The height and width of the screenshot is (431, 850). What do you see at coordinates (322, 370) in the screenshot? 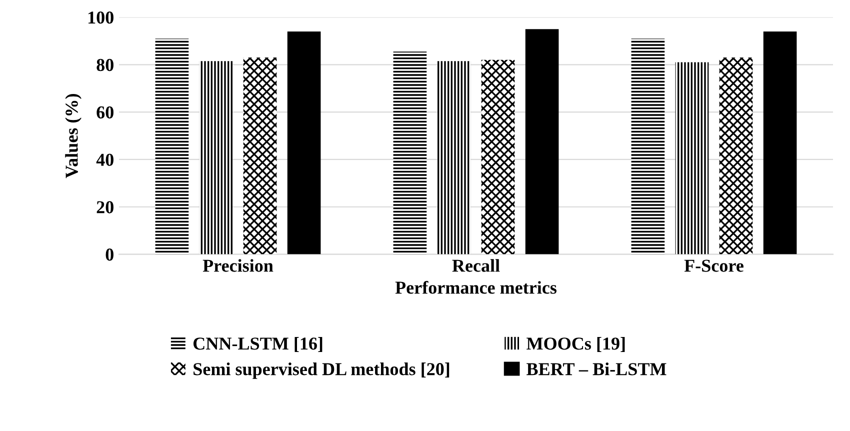
I see `legend-label: Semi supervised DL methods [20]` at bounding box center [322, 370].